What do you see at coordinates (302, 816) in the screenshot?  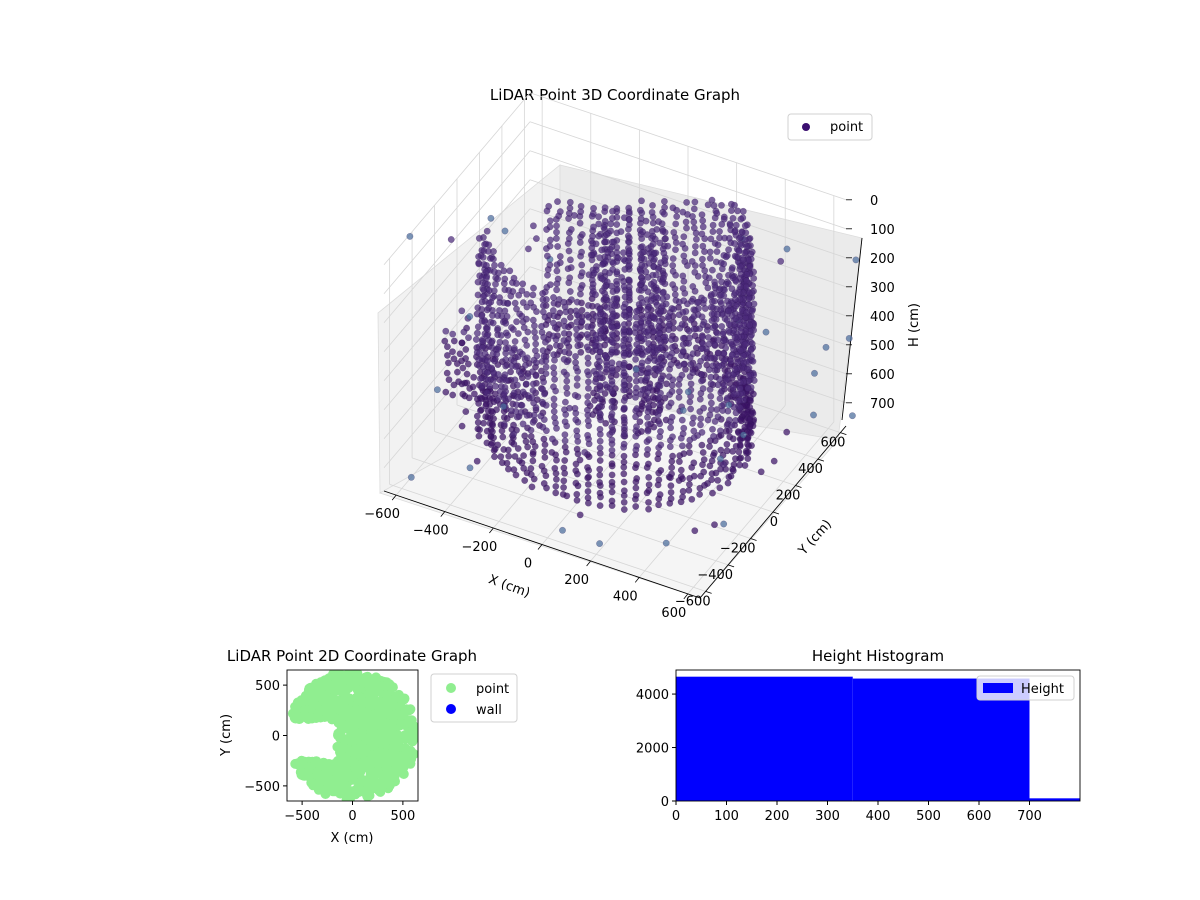 I see `x-tick-label-2d: −500` at bounding box center [302, 816].